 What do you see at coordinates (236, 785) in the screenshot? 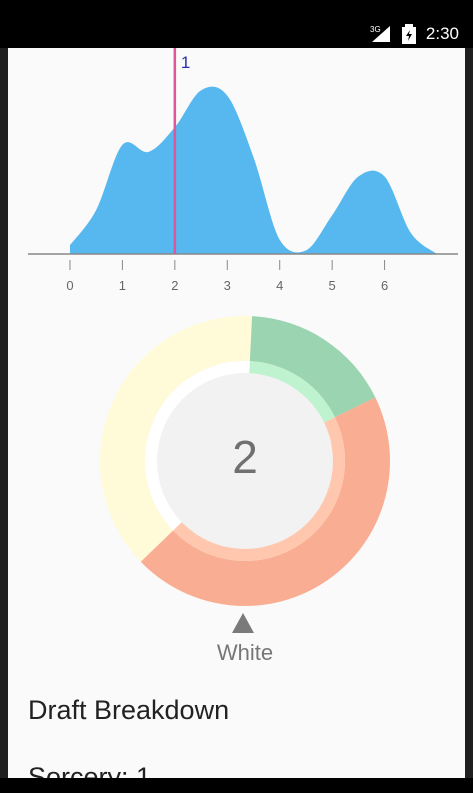
I see `bottom-bar` at bounding box center [236, 785].